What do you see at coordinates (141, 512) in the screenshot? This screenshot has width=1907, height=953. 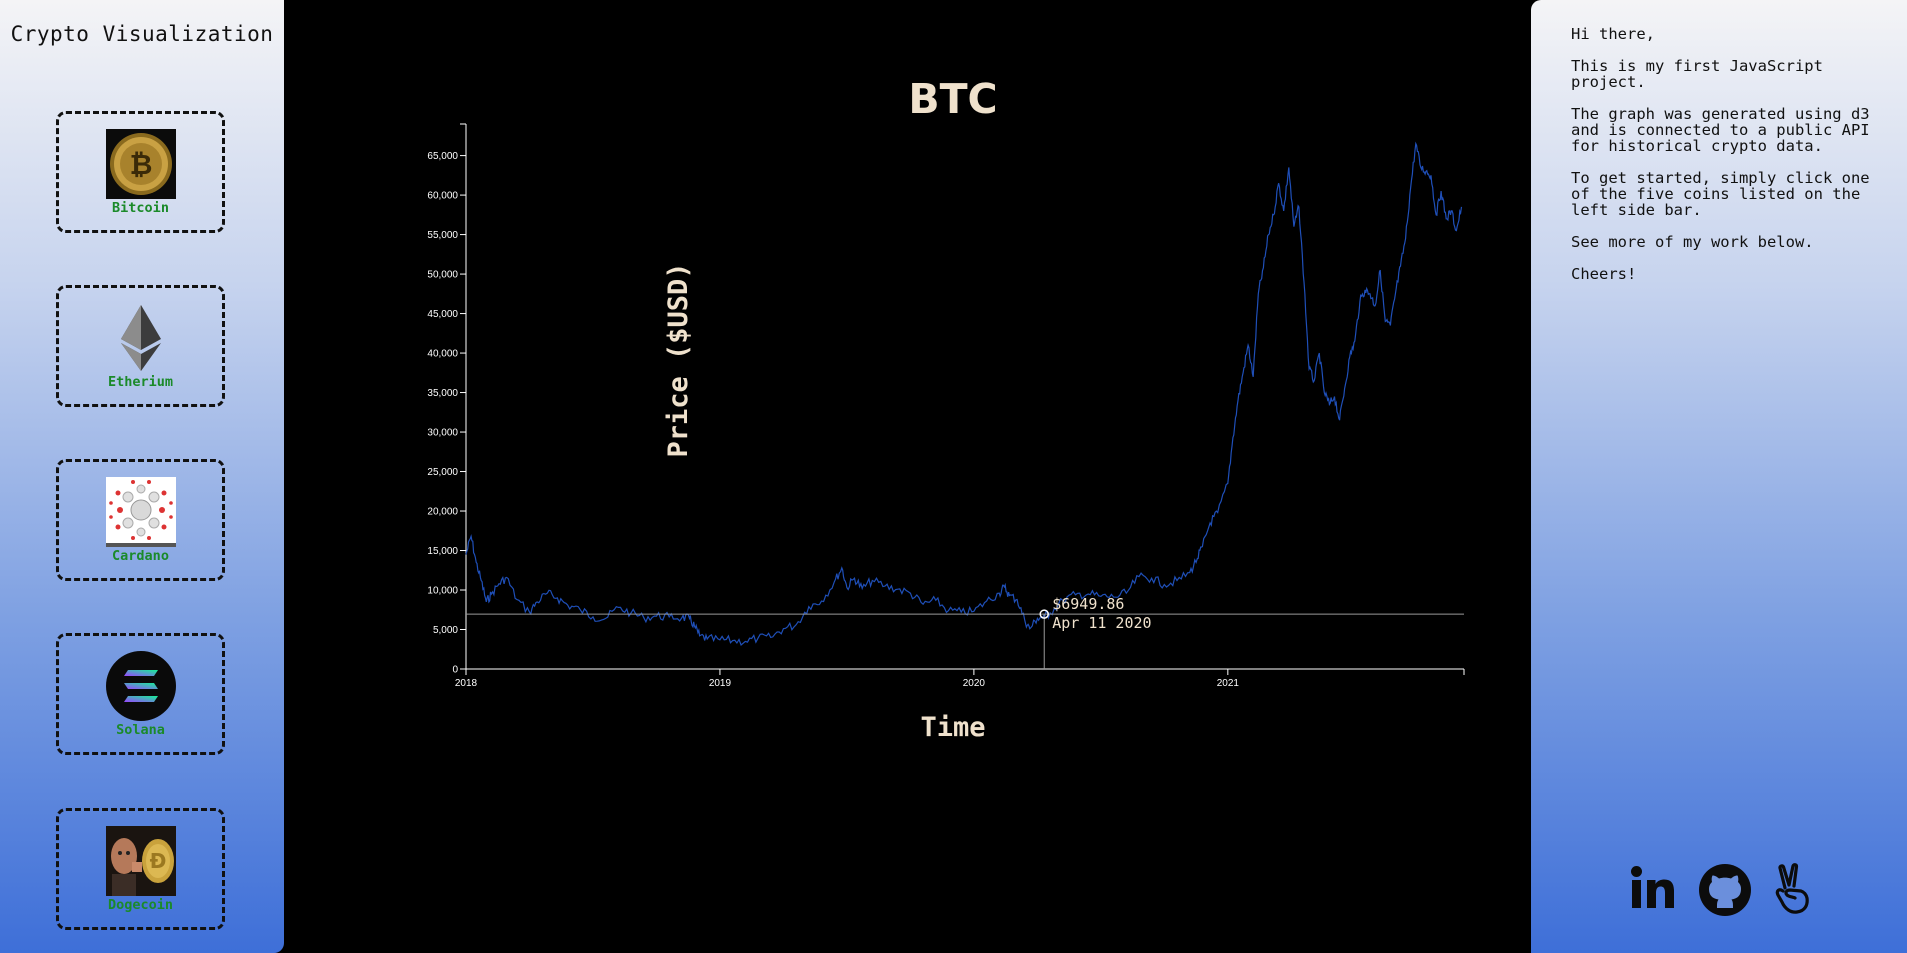 I see `cardano-icon` at bounding box center [141, 512].